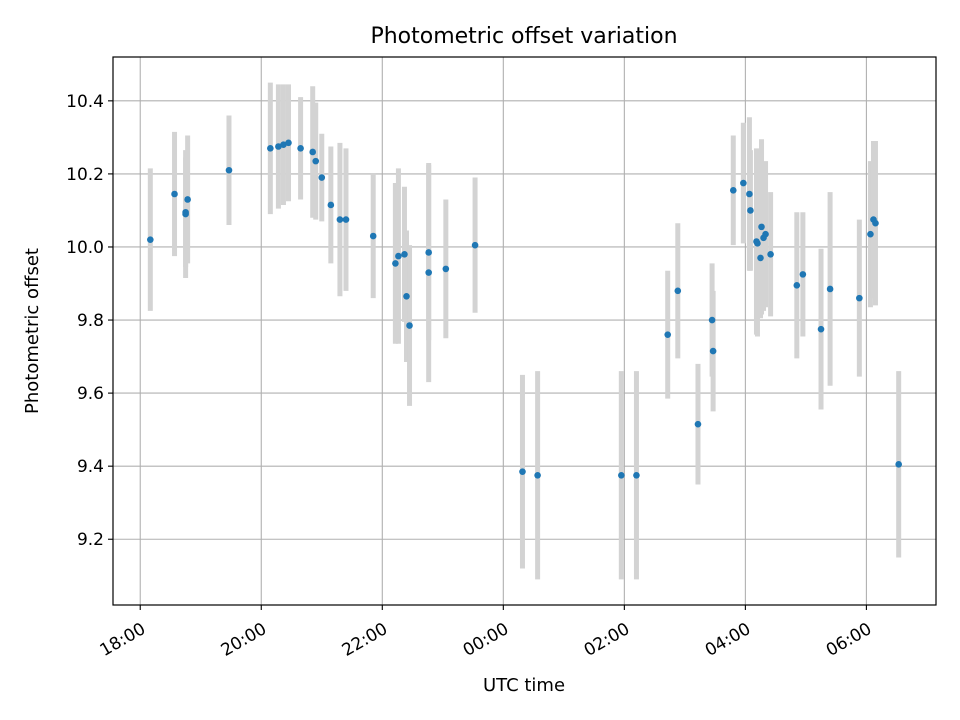 This screenshot has height=720, width=960. What do you see at coordinates (32, 331) in the screenshot?
I see `y-axis-label: Photometric offset` at bounding box center [32, 331].